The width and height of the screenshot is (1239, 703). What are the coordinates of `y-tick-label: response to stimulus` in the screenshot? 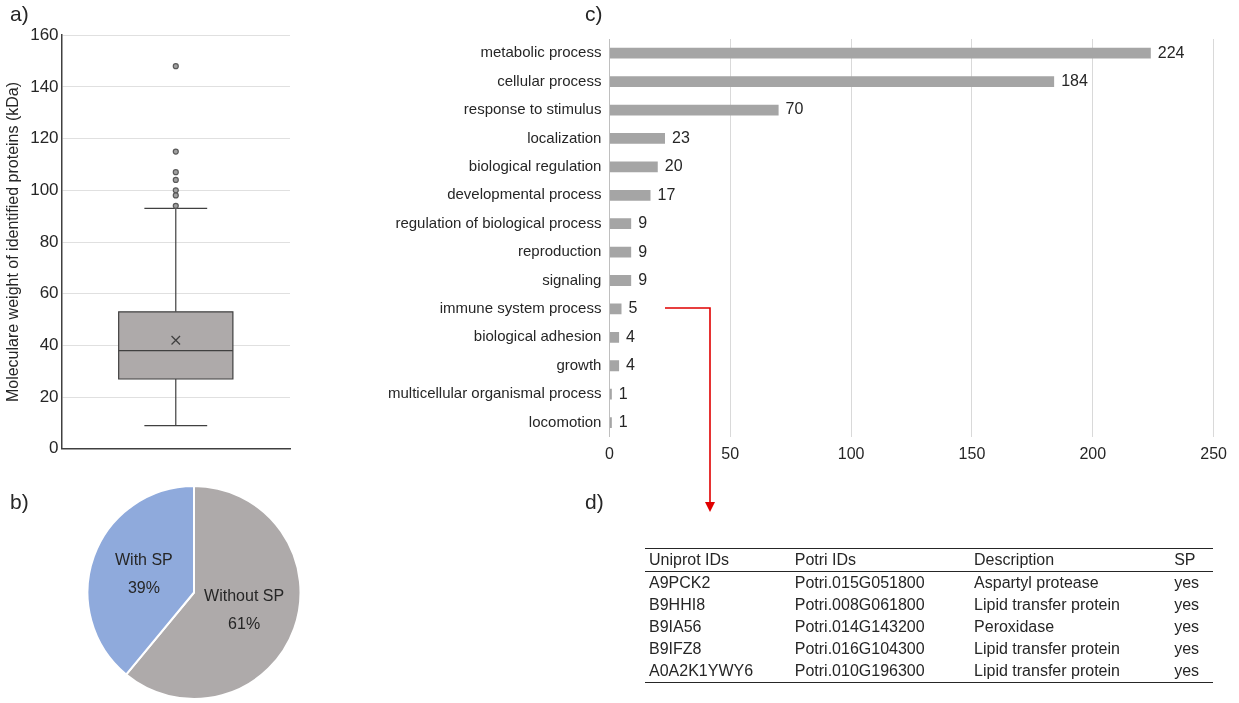 It's located at (532, 109).